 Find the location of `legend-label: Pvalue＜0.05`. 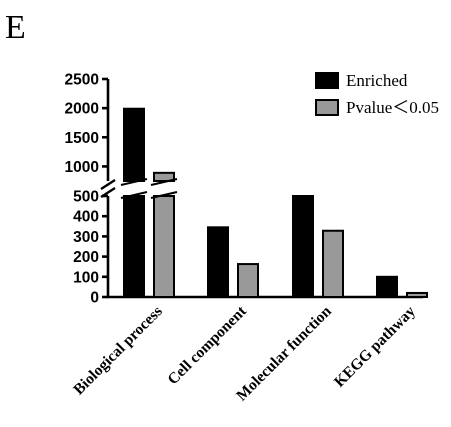

legend-label: Pvalue＜0.05 is located at coordinates (392, 107).